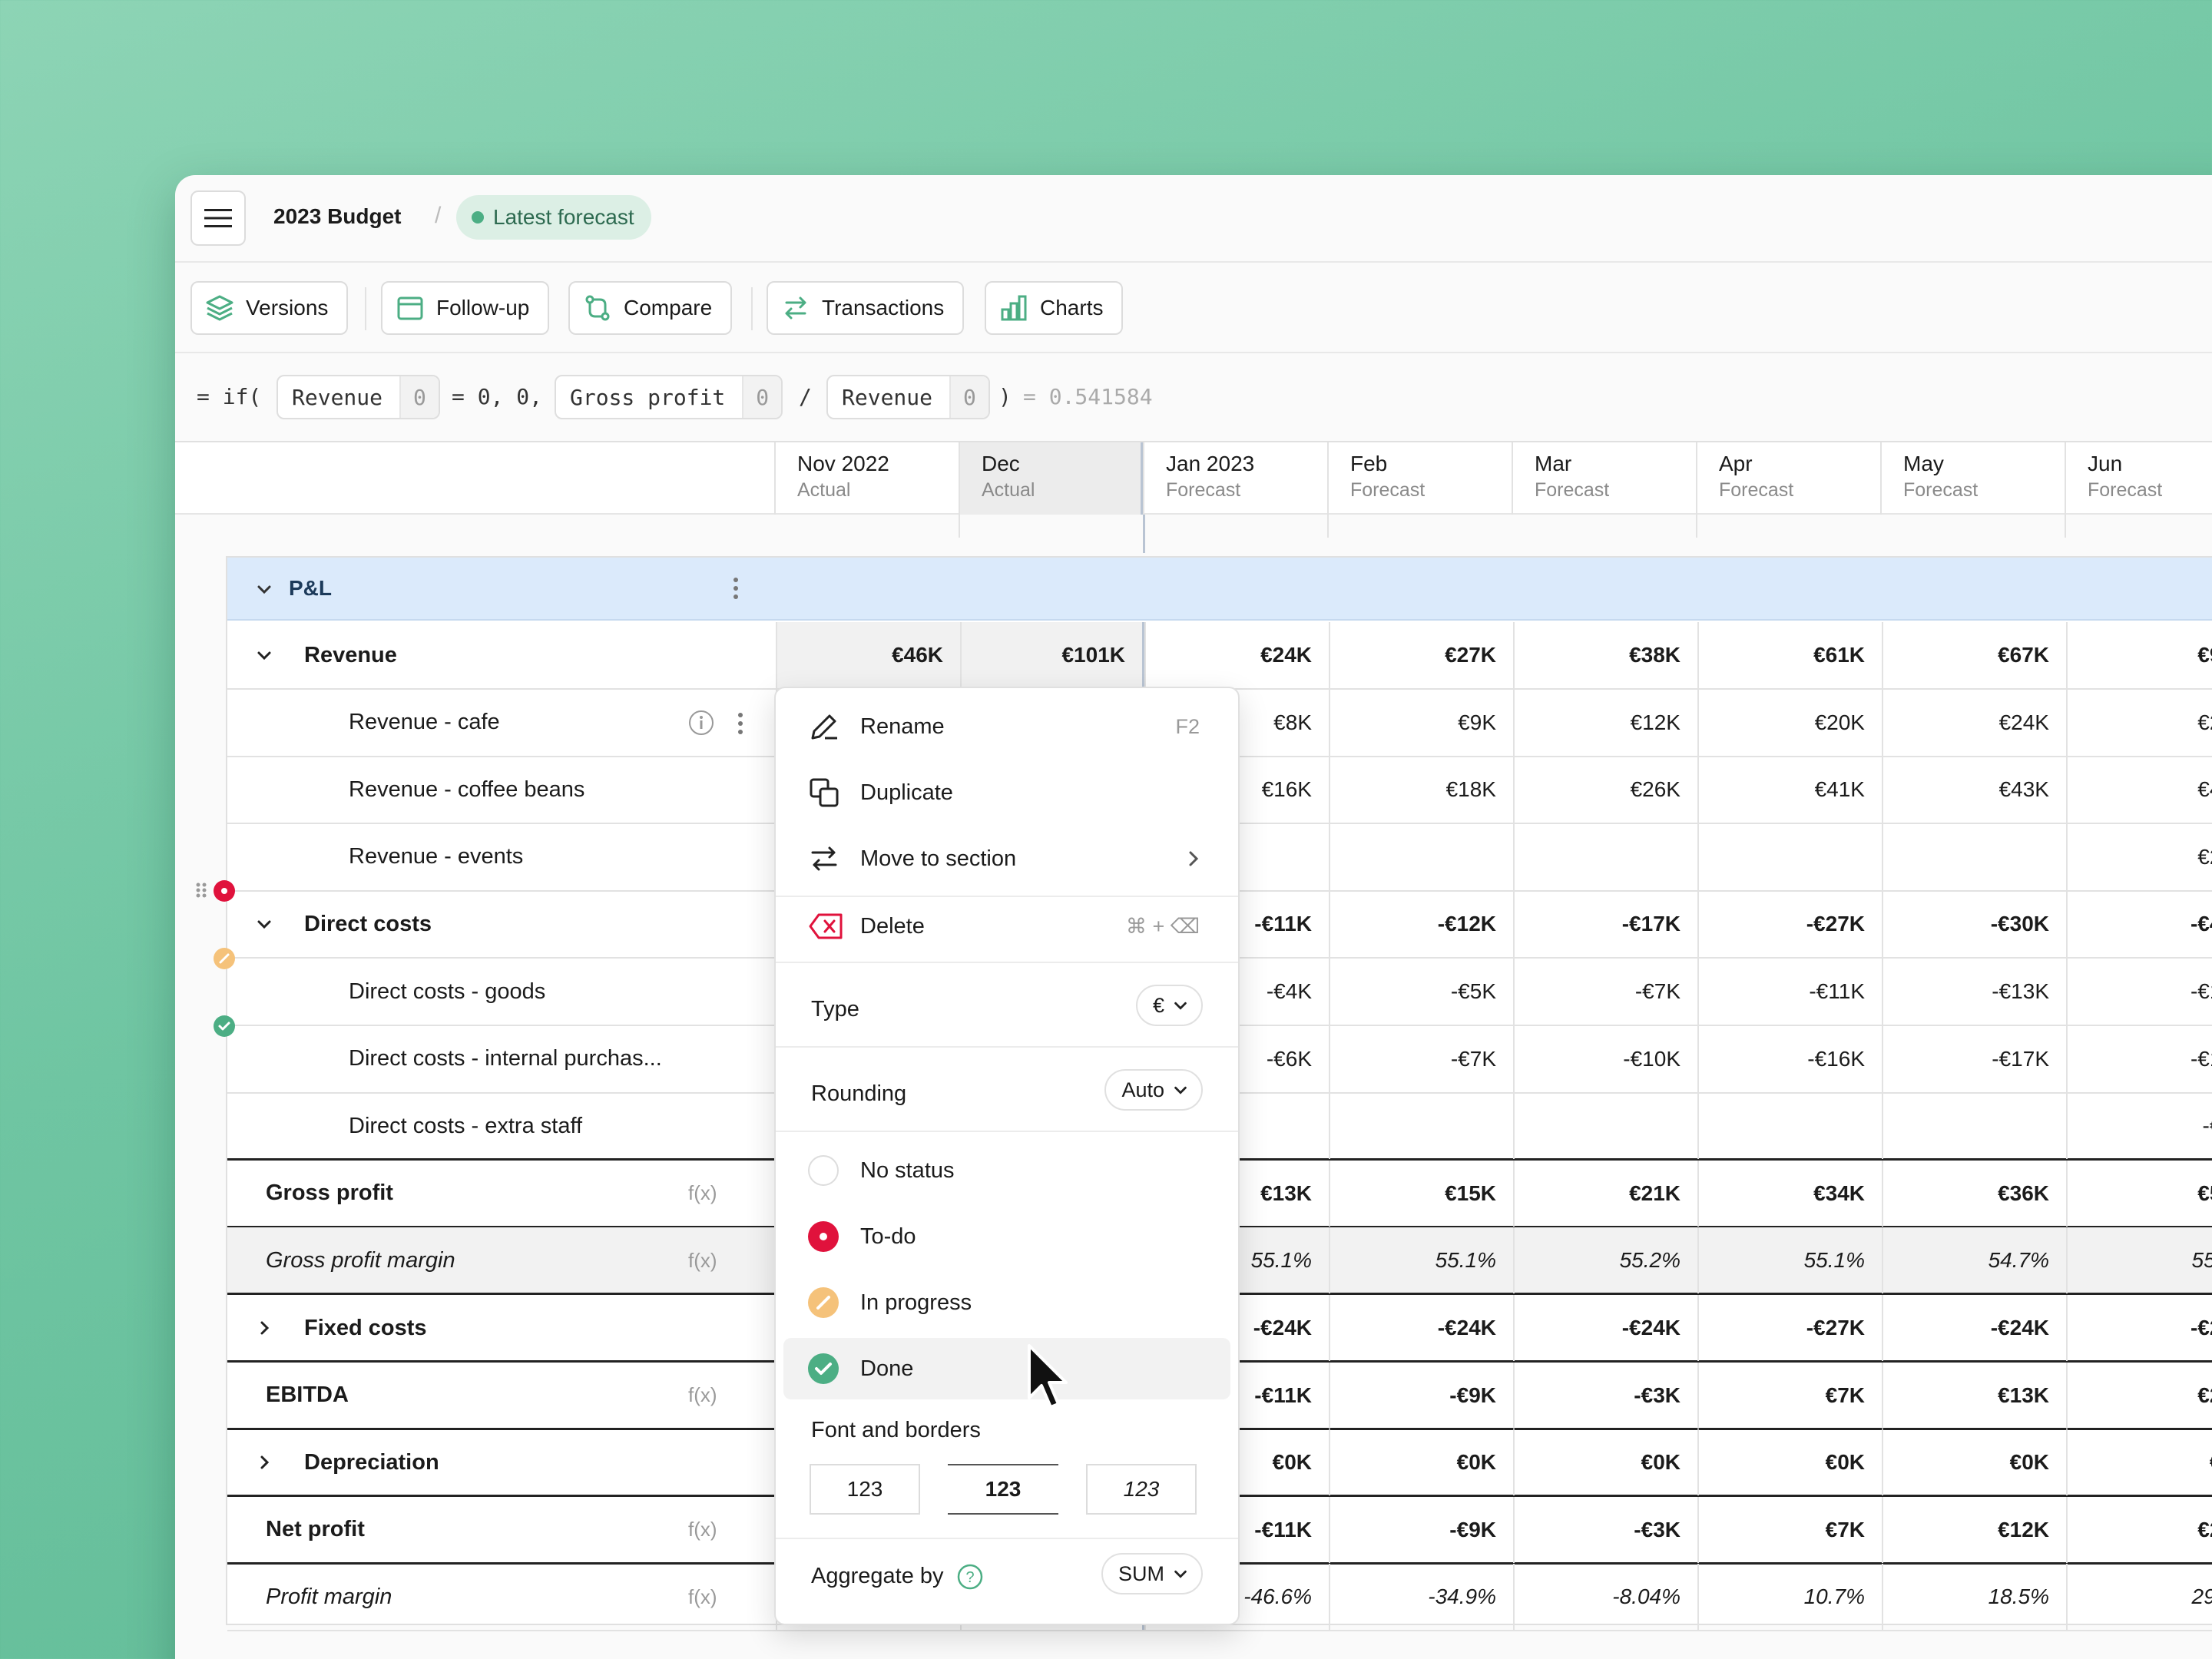 The width and height of the screenshot is (2212, 1659). I want to click on info-icon, so click(701, 725).